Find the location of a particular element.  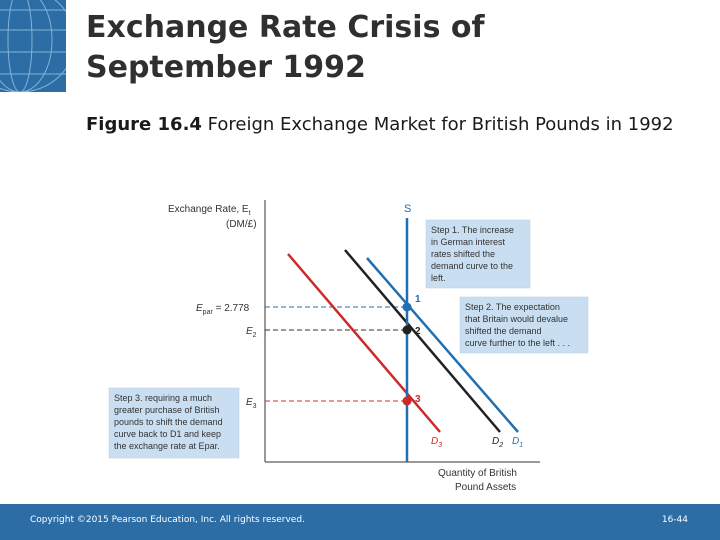

globe-decoration is located at coordinates (33, 46).